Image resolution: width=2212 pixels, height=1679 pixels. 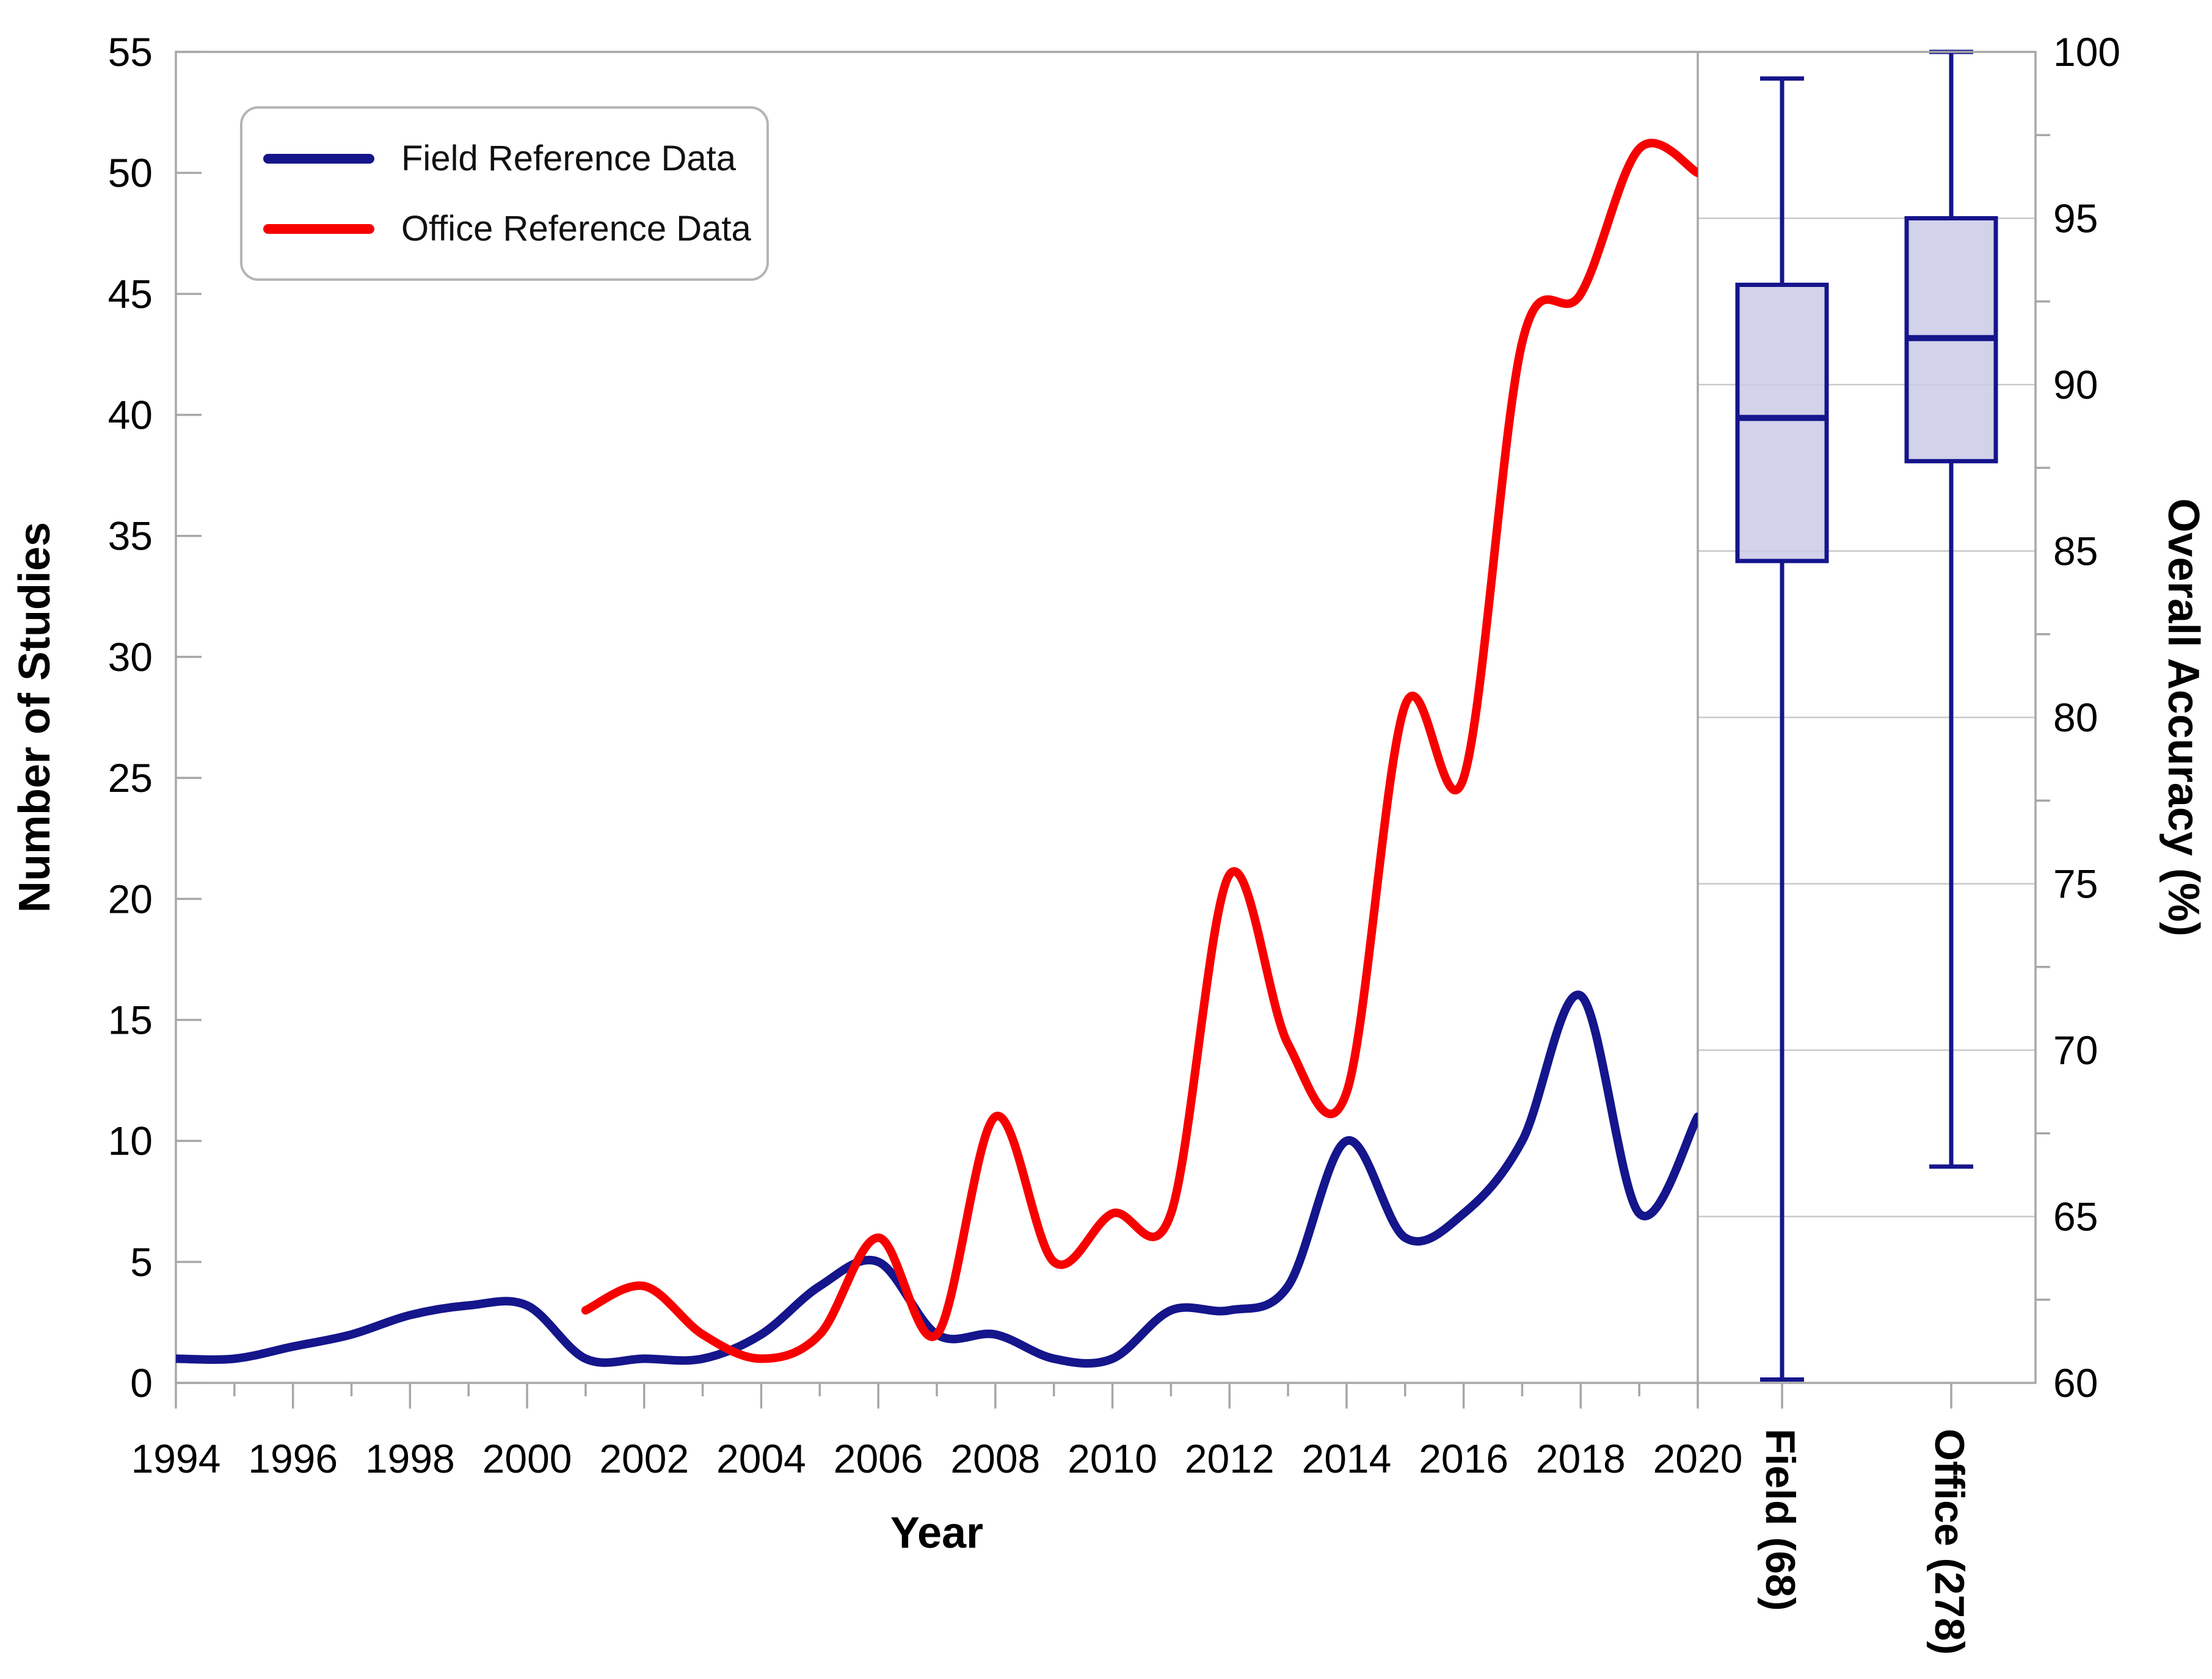 I want to click on year-tick-label: 2018, so click(x=1581, y=1458).